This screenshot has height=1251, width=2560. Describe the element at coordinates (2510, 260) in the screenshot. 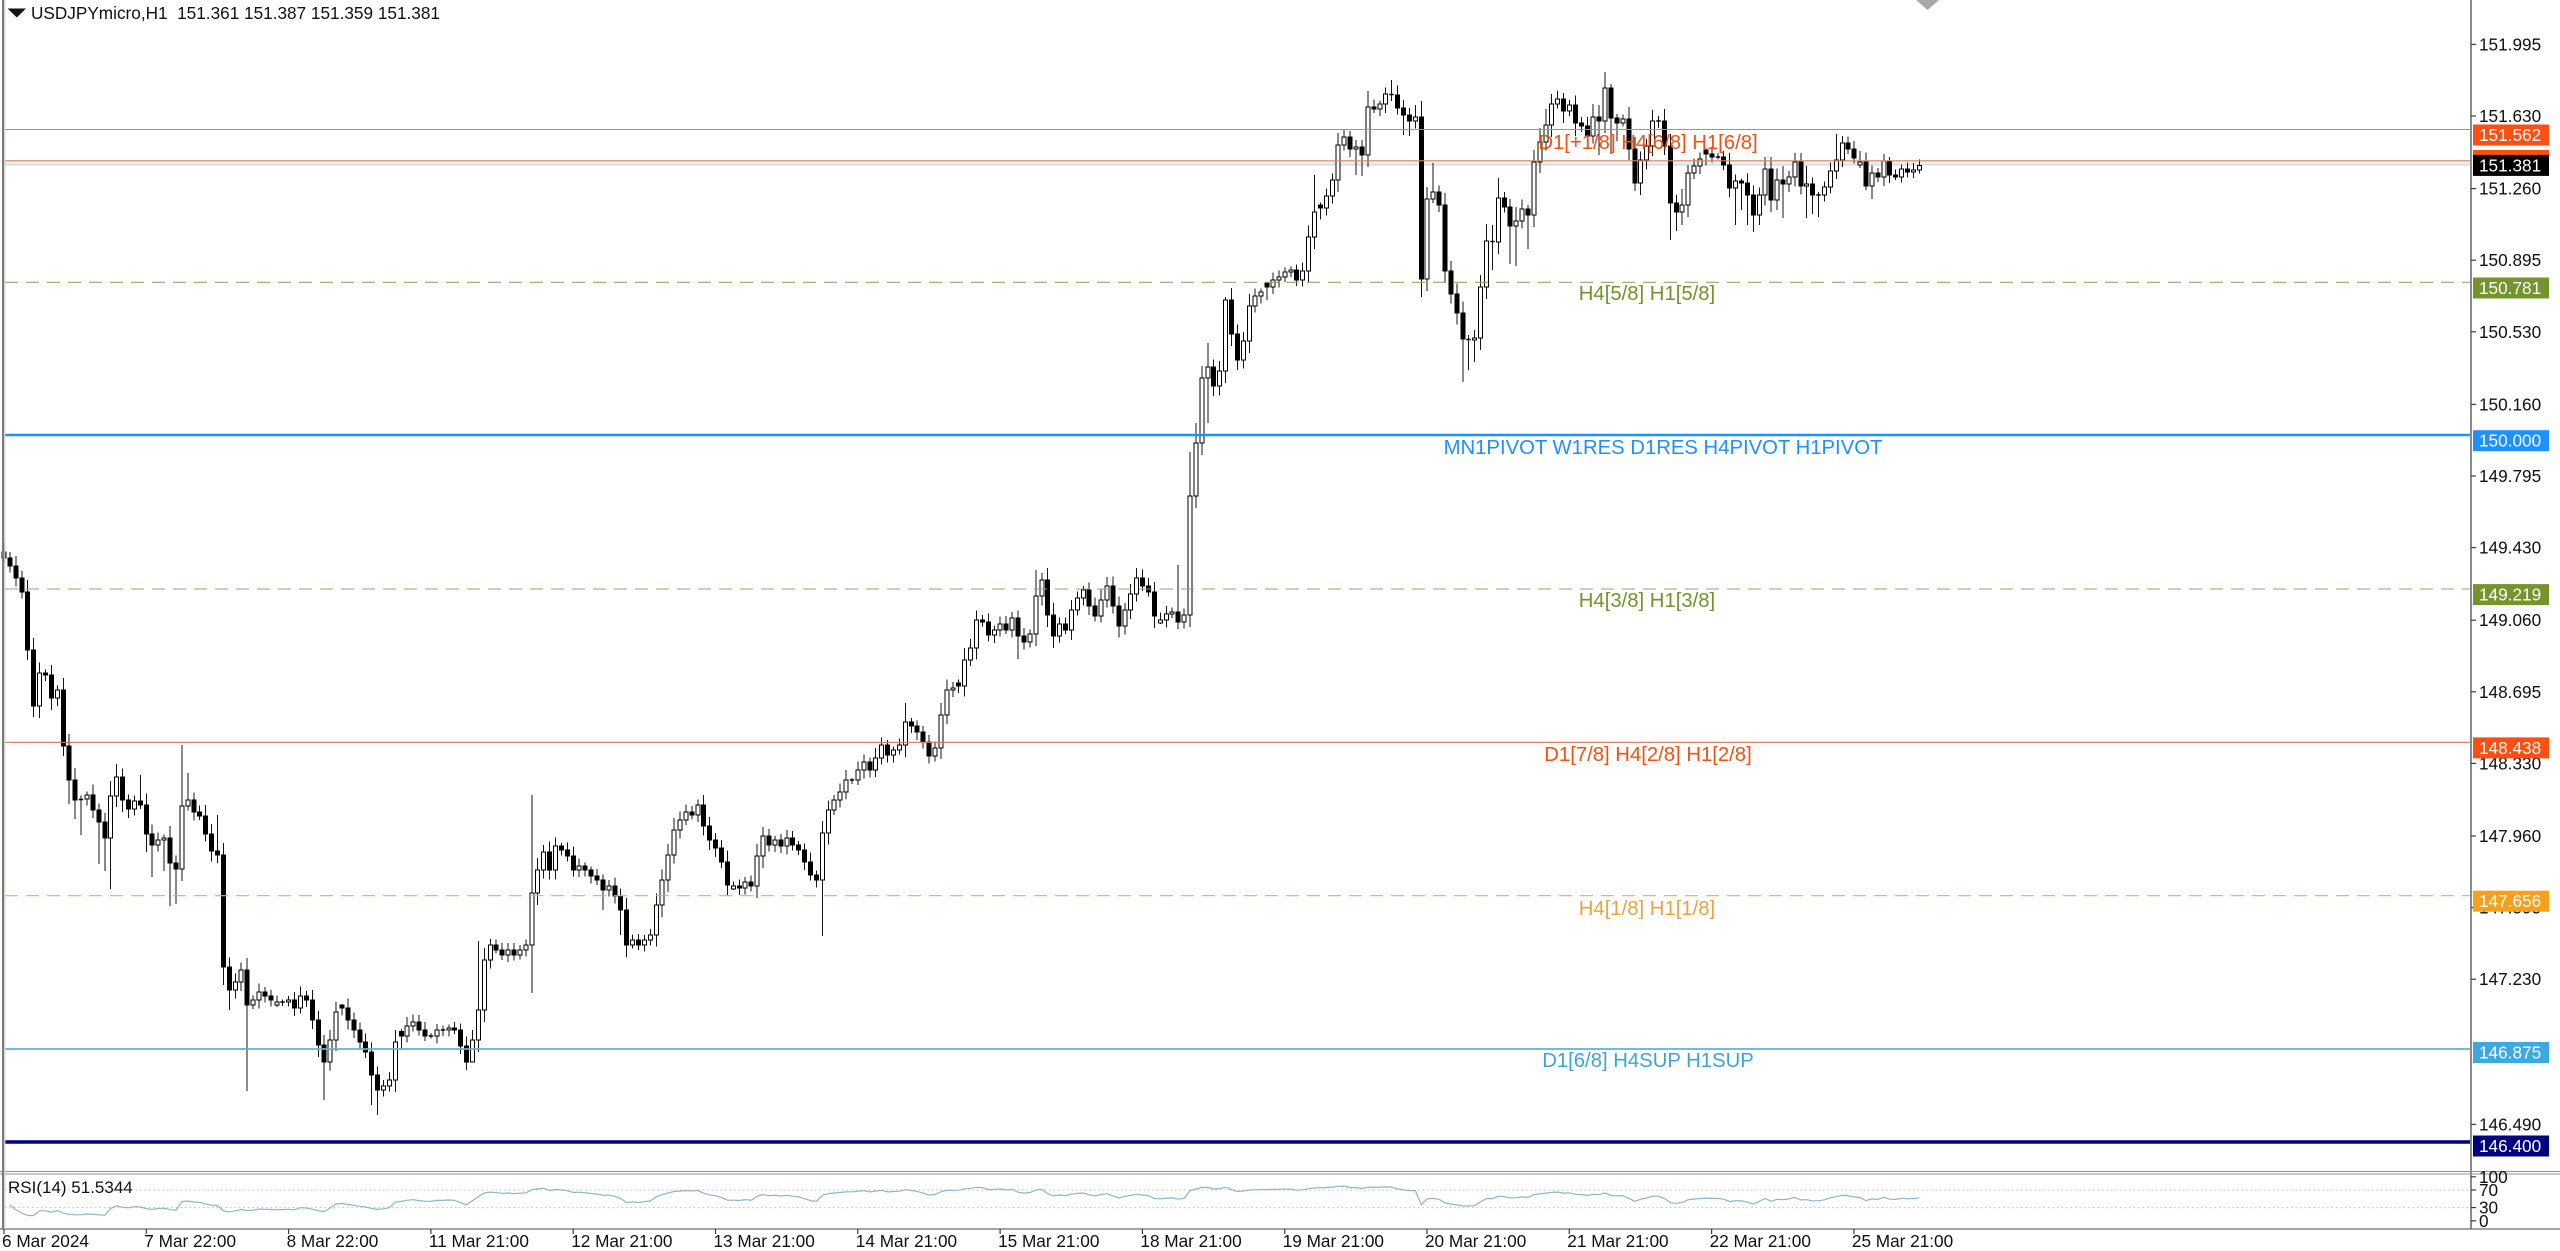

I see `svg-text: 150.895` at that location.